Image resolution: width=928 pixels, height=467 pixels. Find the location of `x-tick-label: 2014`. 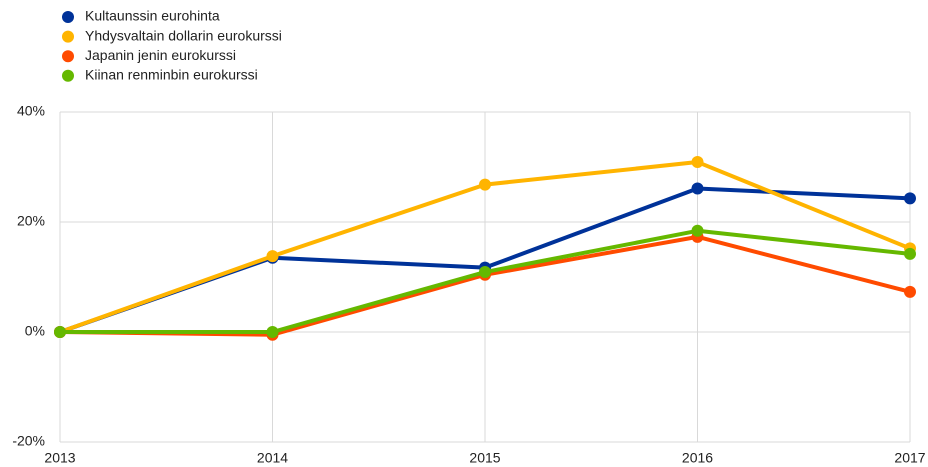

x-tick-label: 2014 is located at coordinates (272, 458).